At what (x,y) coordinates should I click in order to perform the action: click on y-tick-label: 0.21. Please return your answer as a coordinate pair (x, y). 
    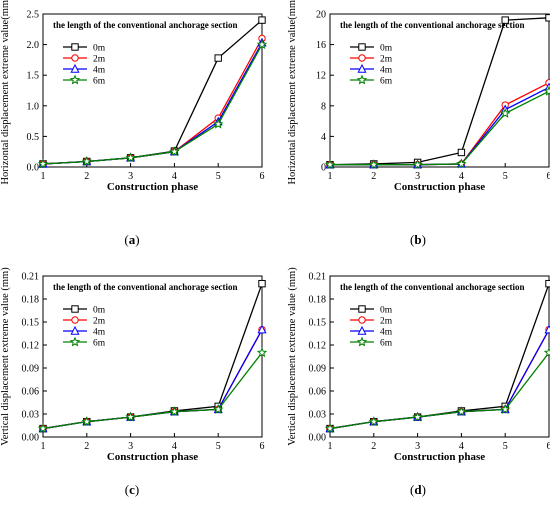
    Looking at the image, I should click on (318, 277).